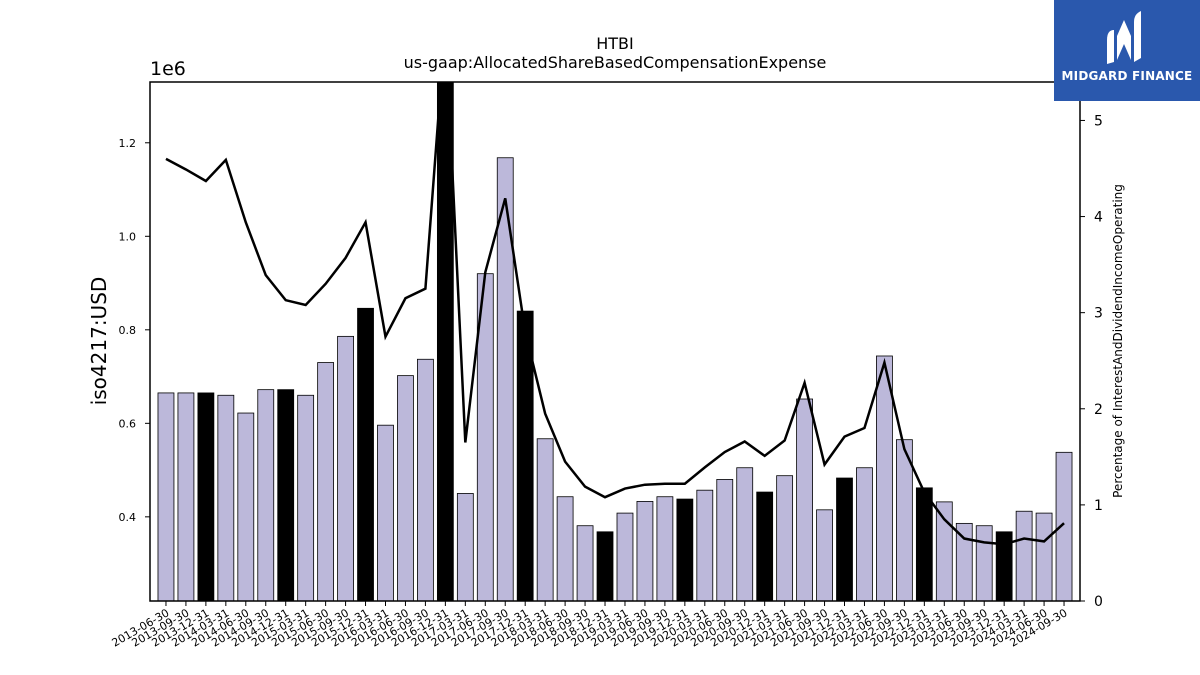 This screenshot has width=1200, height=675. Describe the element at coordinates (1098, 314) in the screenshot. I see `y2-tick-label: 3` at that location.